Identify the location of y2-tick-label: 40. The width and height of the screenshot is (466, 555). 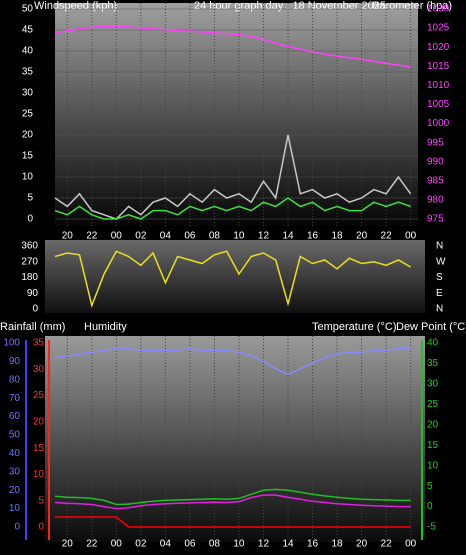
(433, 343).